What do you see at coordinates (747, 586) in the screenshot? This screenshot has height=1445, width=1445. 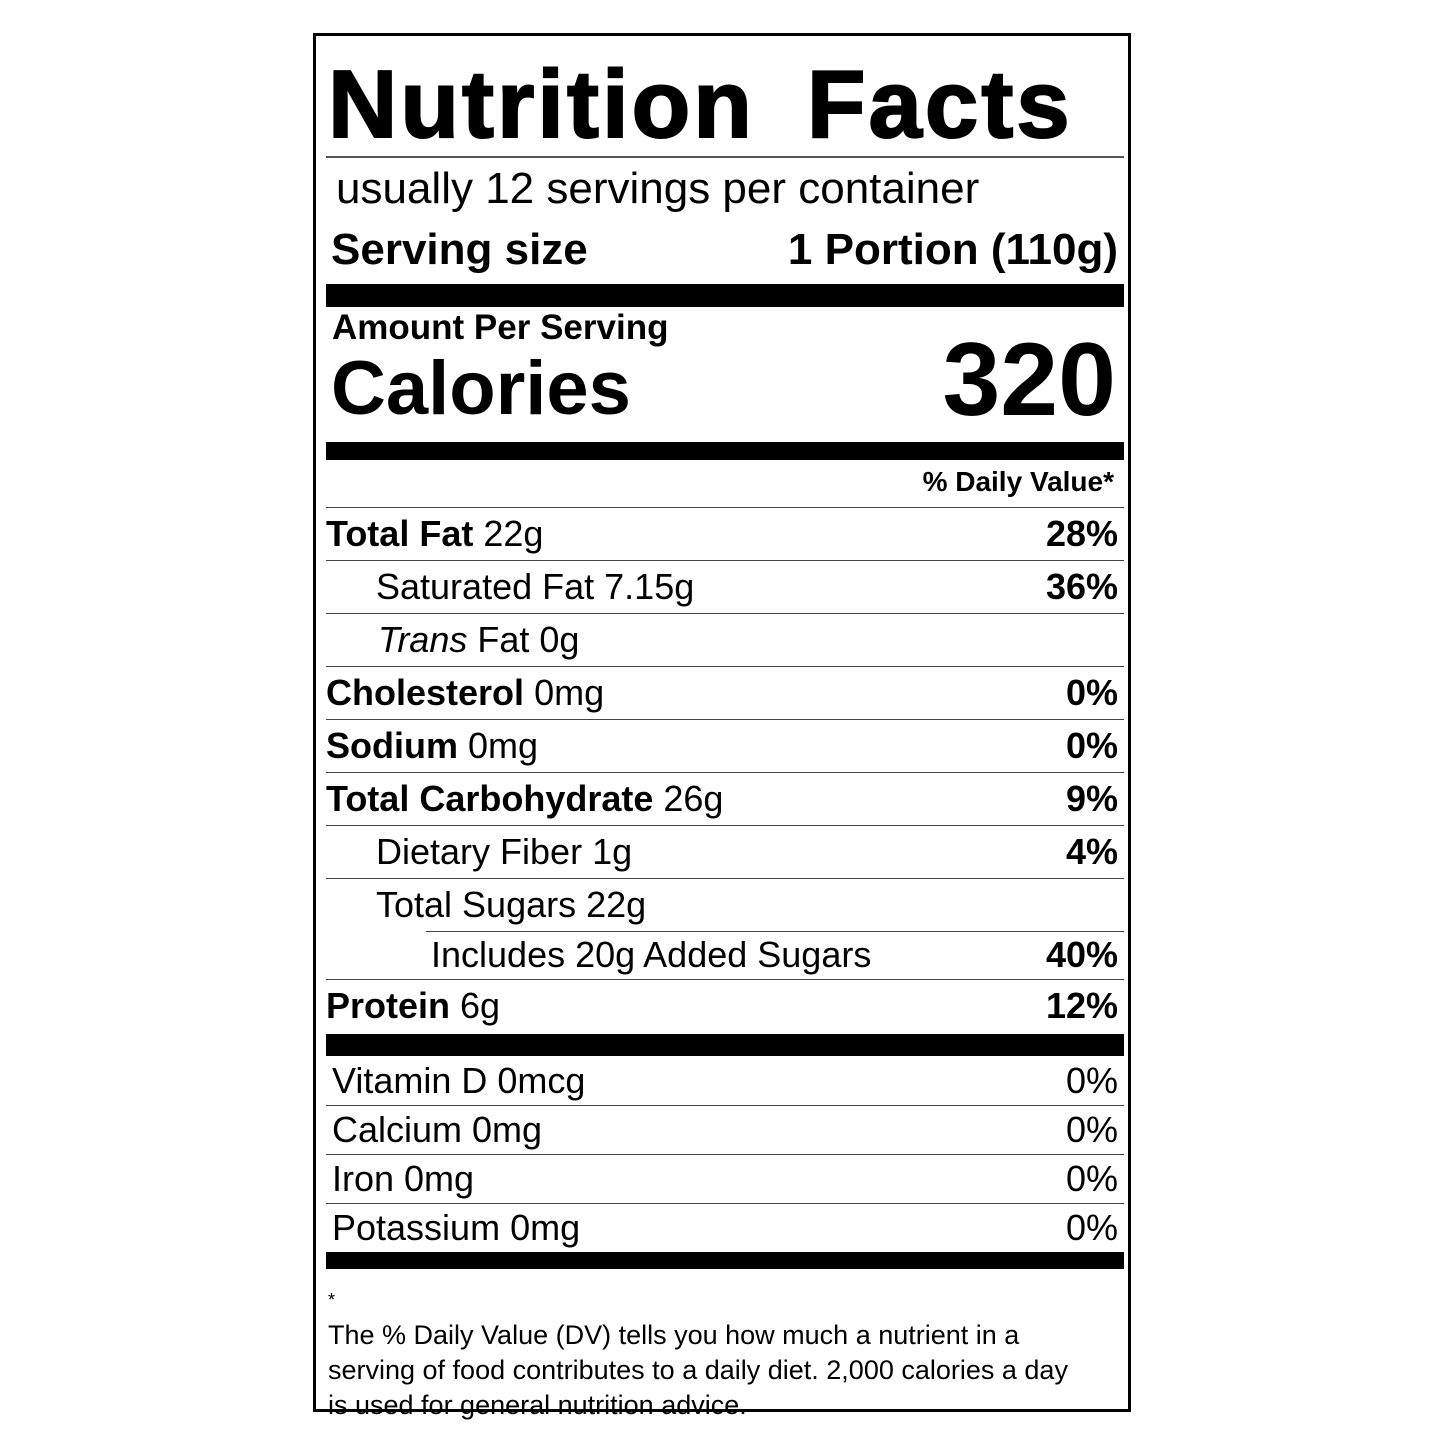 I see `nutrient-row-saturated-fat: Saturated Fat 7.15g 36%` at bounding box center [747, 586].